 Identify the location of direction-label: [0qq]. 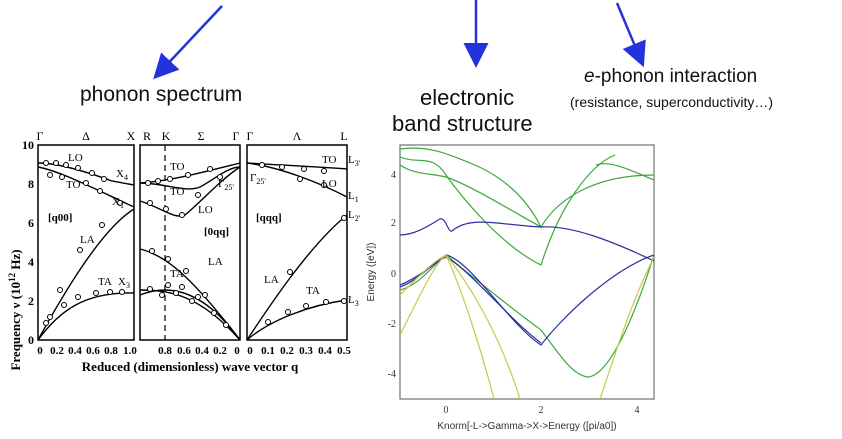
(216, 232).